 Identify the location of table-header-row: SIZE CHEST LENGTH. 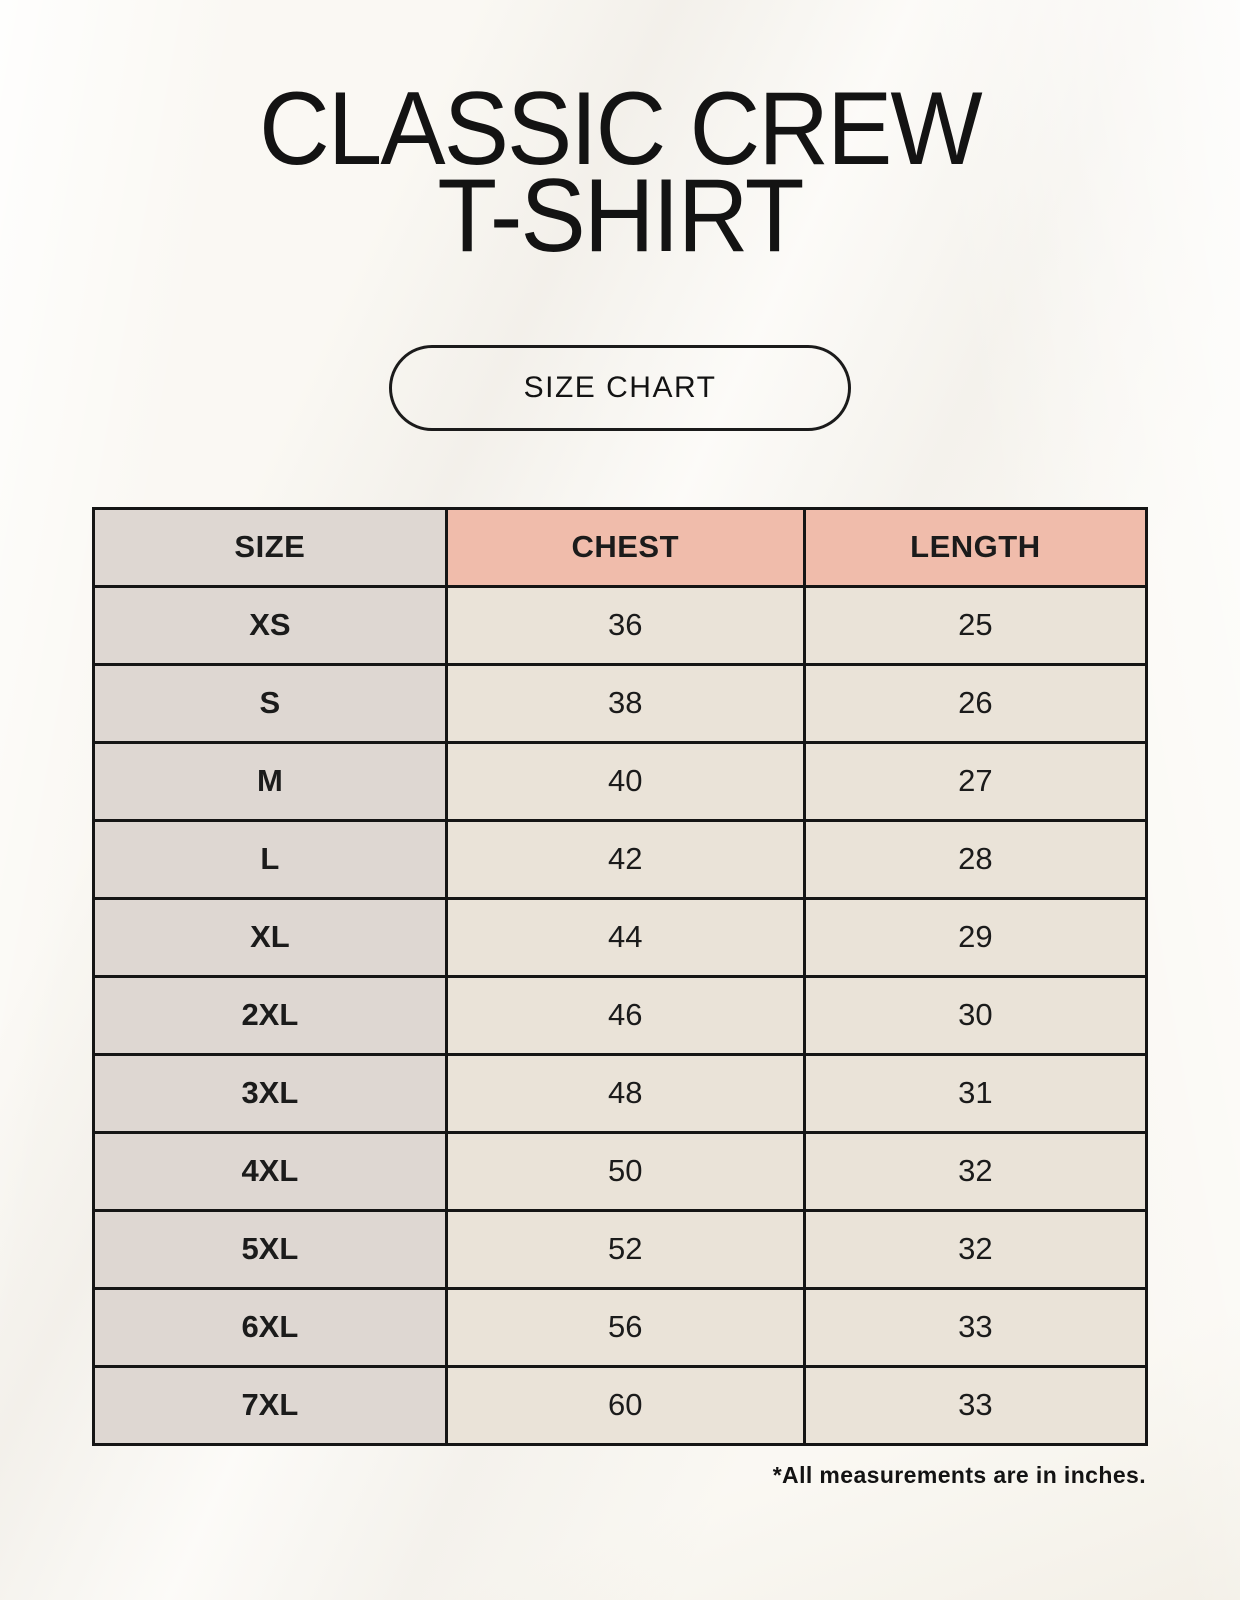
(620, 547).